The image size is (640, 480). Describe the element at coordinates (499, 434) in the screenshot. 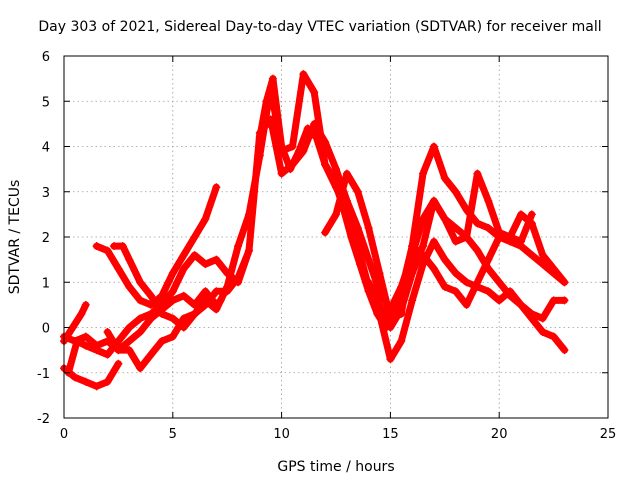

I see `x-tick-label: 20` at that location.